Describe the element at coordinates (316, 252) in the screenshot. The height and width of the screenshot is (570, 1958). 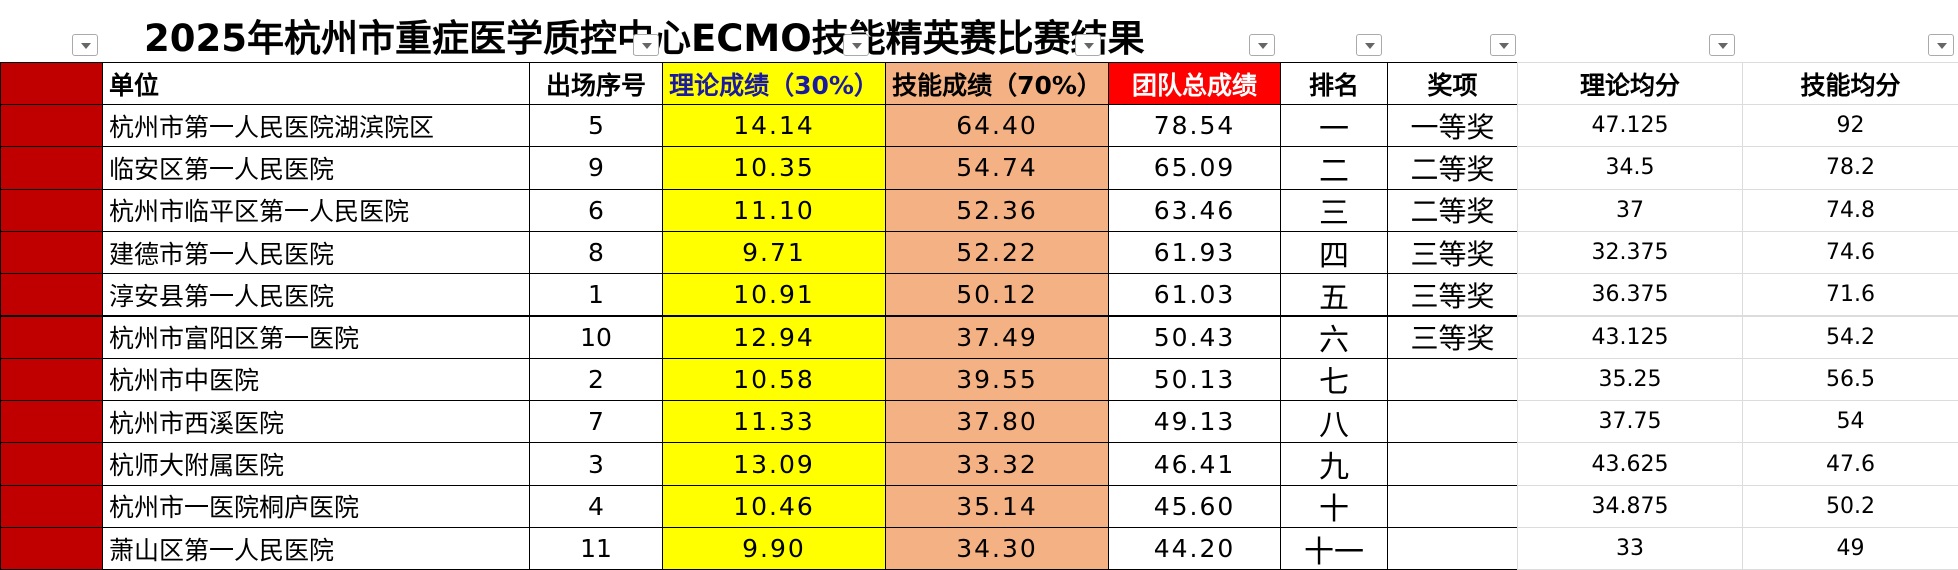
I see `data-cell: 建德市第一人民医院` at that location.